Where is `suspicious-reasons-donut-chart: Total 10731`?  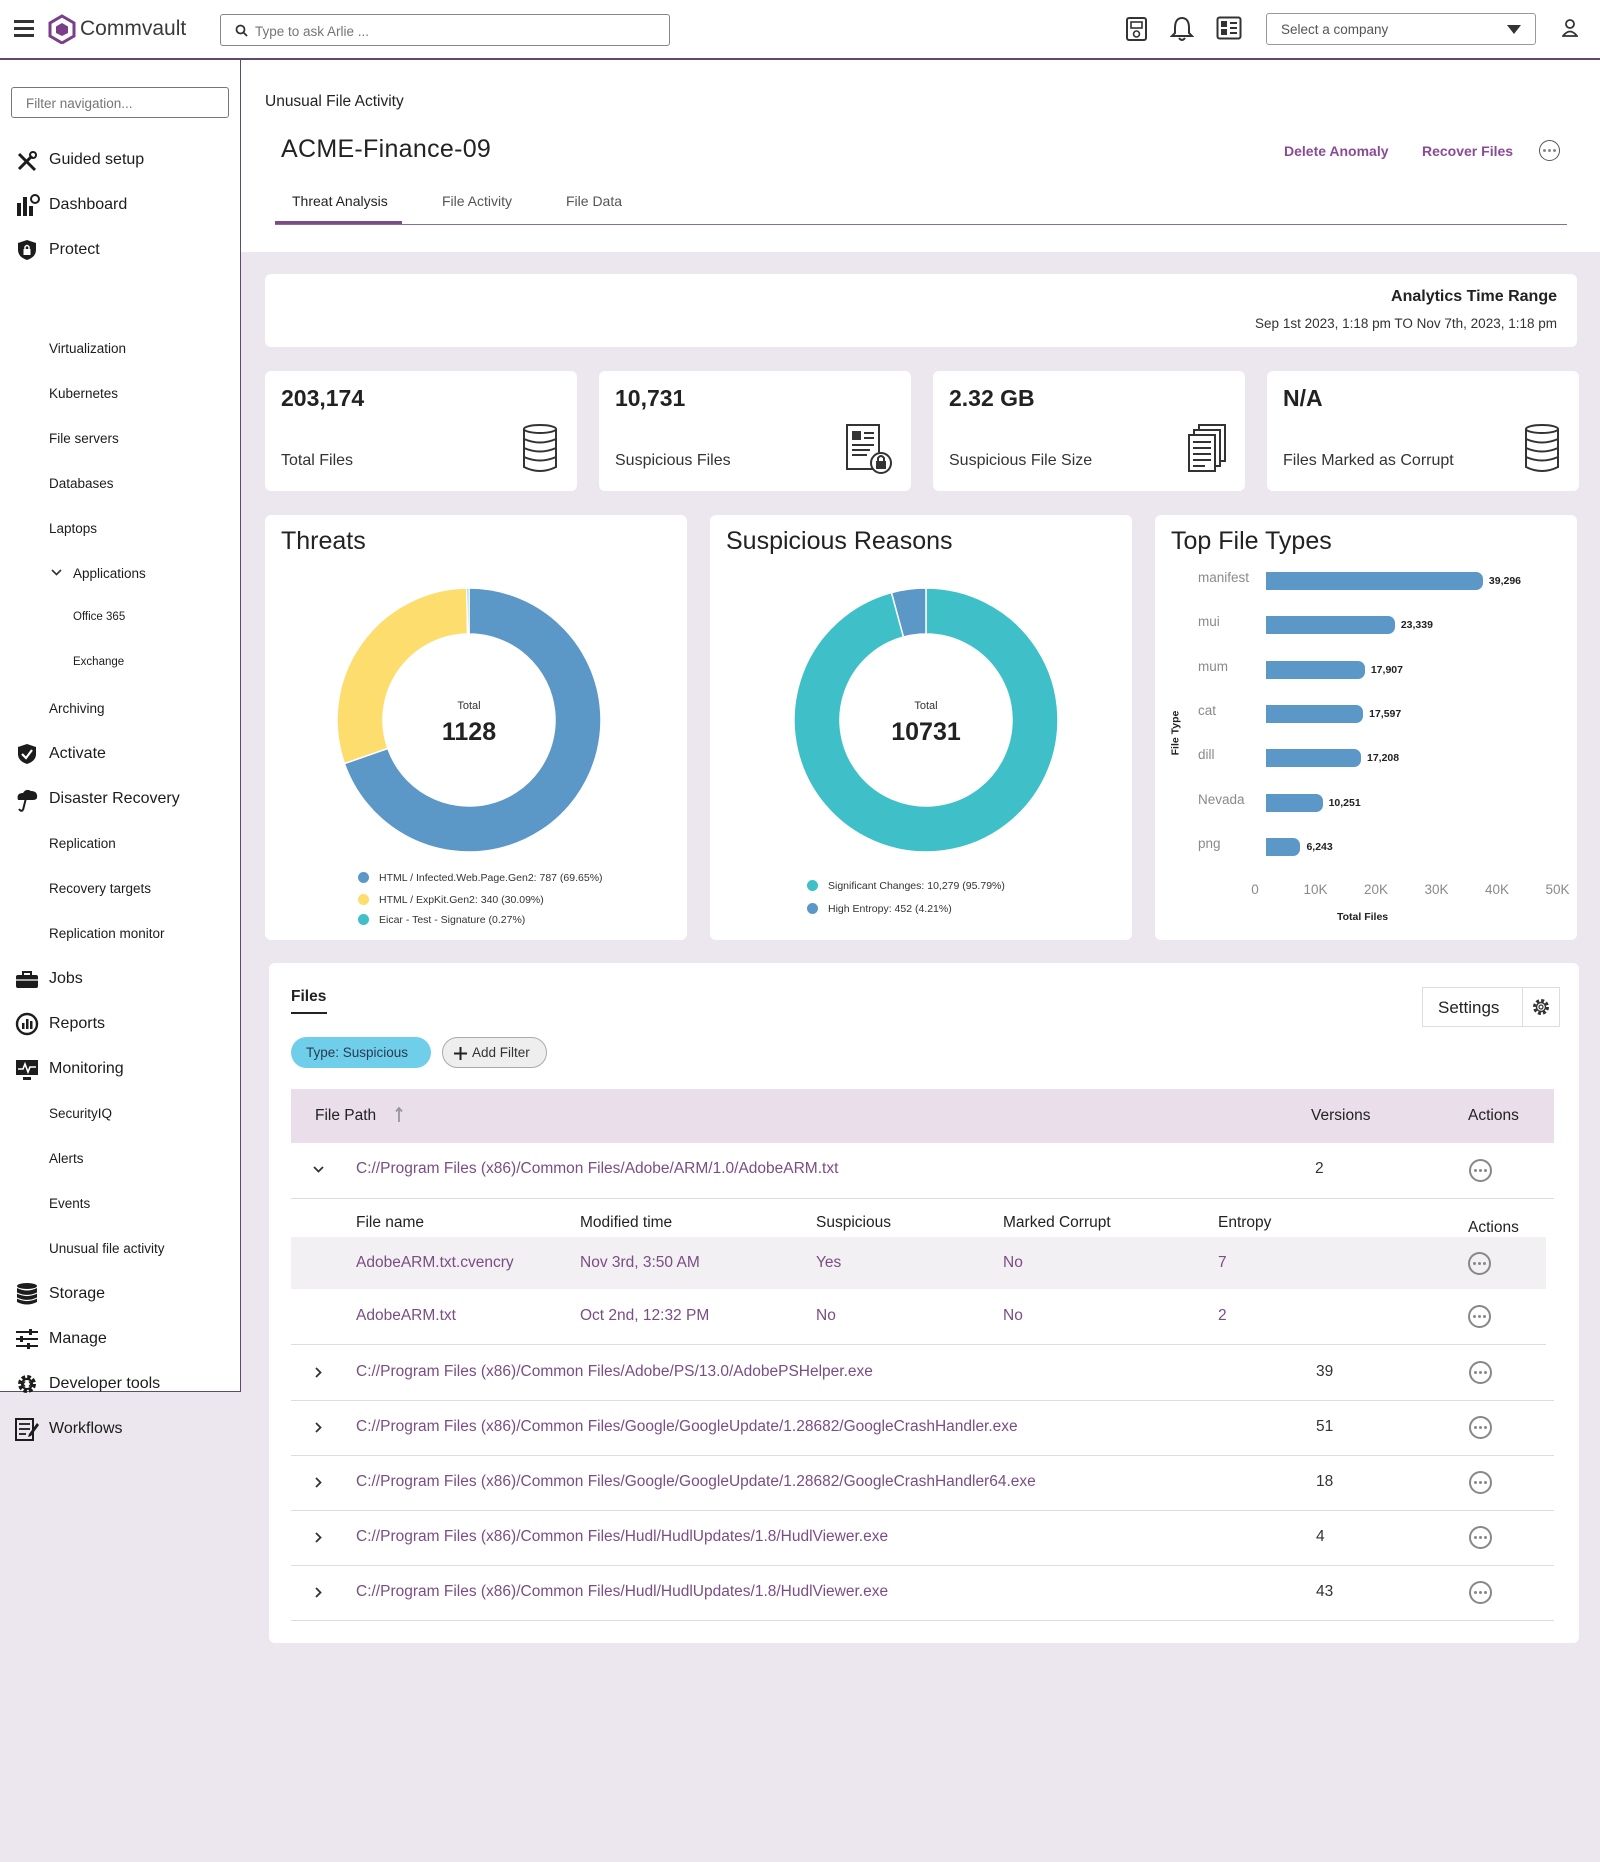 suspicious-reasons-donut-chart: Total 10731 is located at coordinates (926, 720).